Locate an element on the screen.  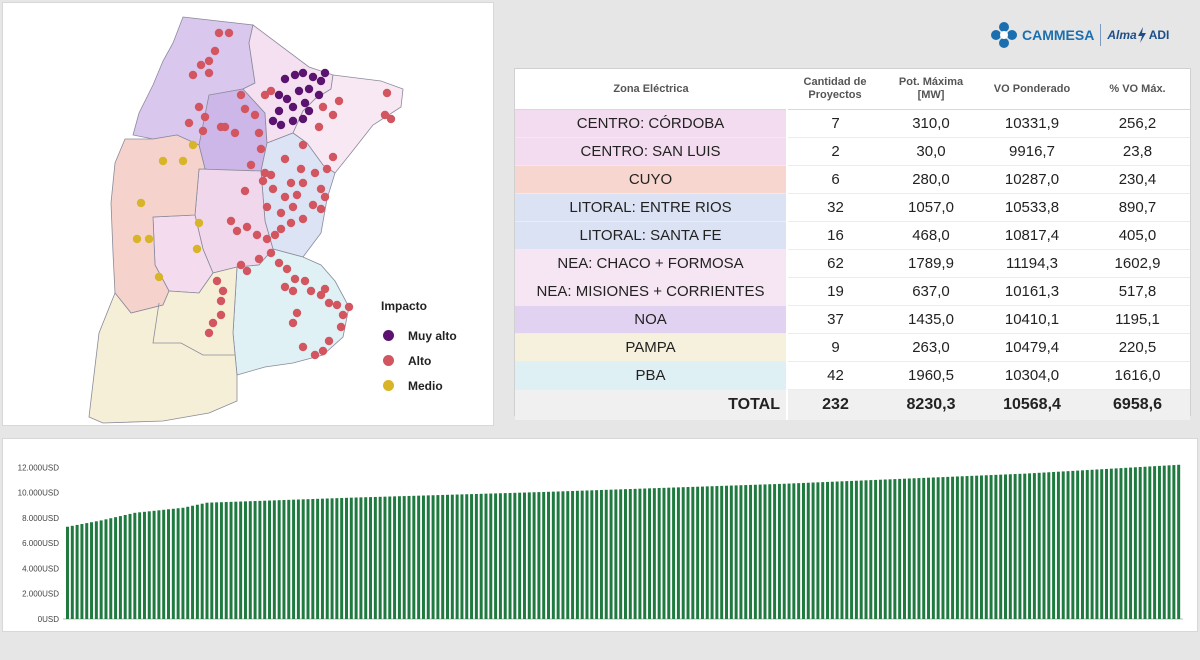
table-row: CUYO 6 280,0 10287,0 230,4 is located at coordinates (852, 179).